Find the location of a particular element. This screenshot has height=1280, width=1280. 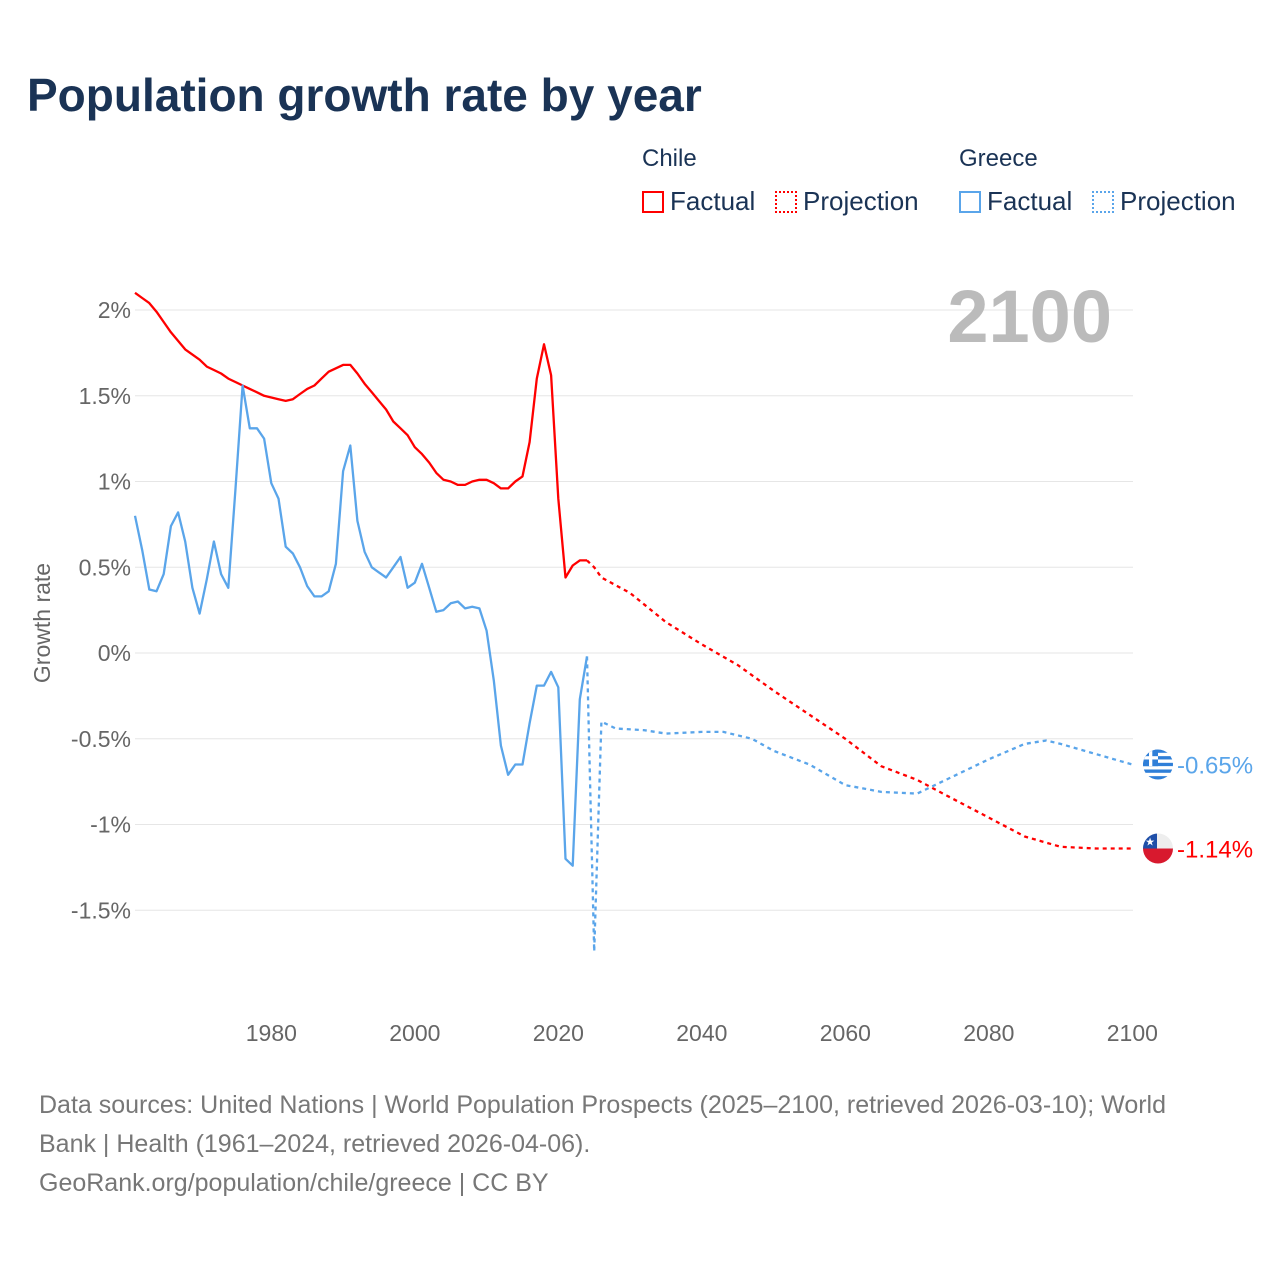

legend-greece-factual: Factual is located at coordinates (1015, 201).